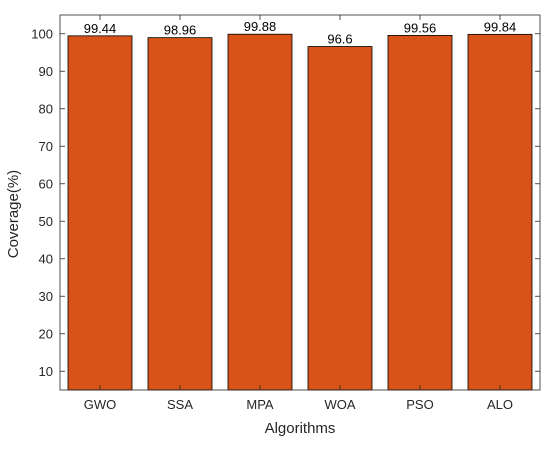 The width and height of the screenshot is (550, 449). I want to click on y-tick-label-40: 40, so click(46, 258).